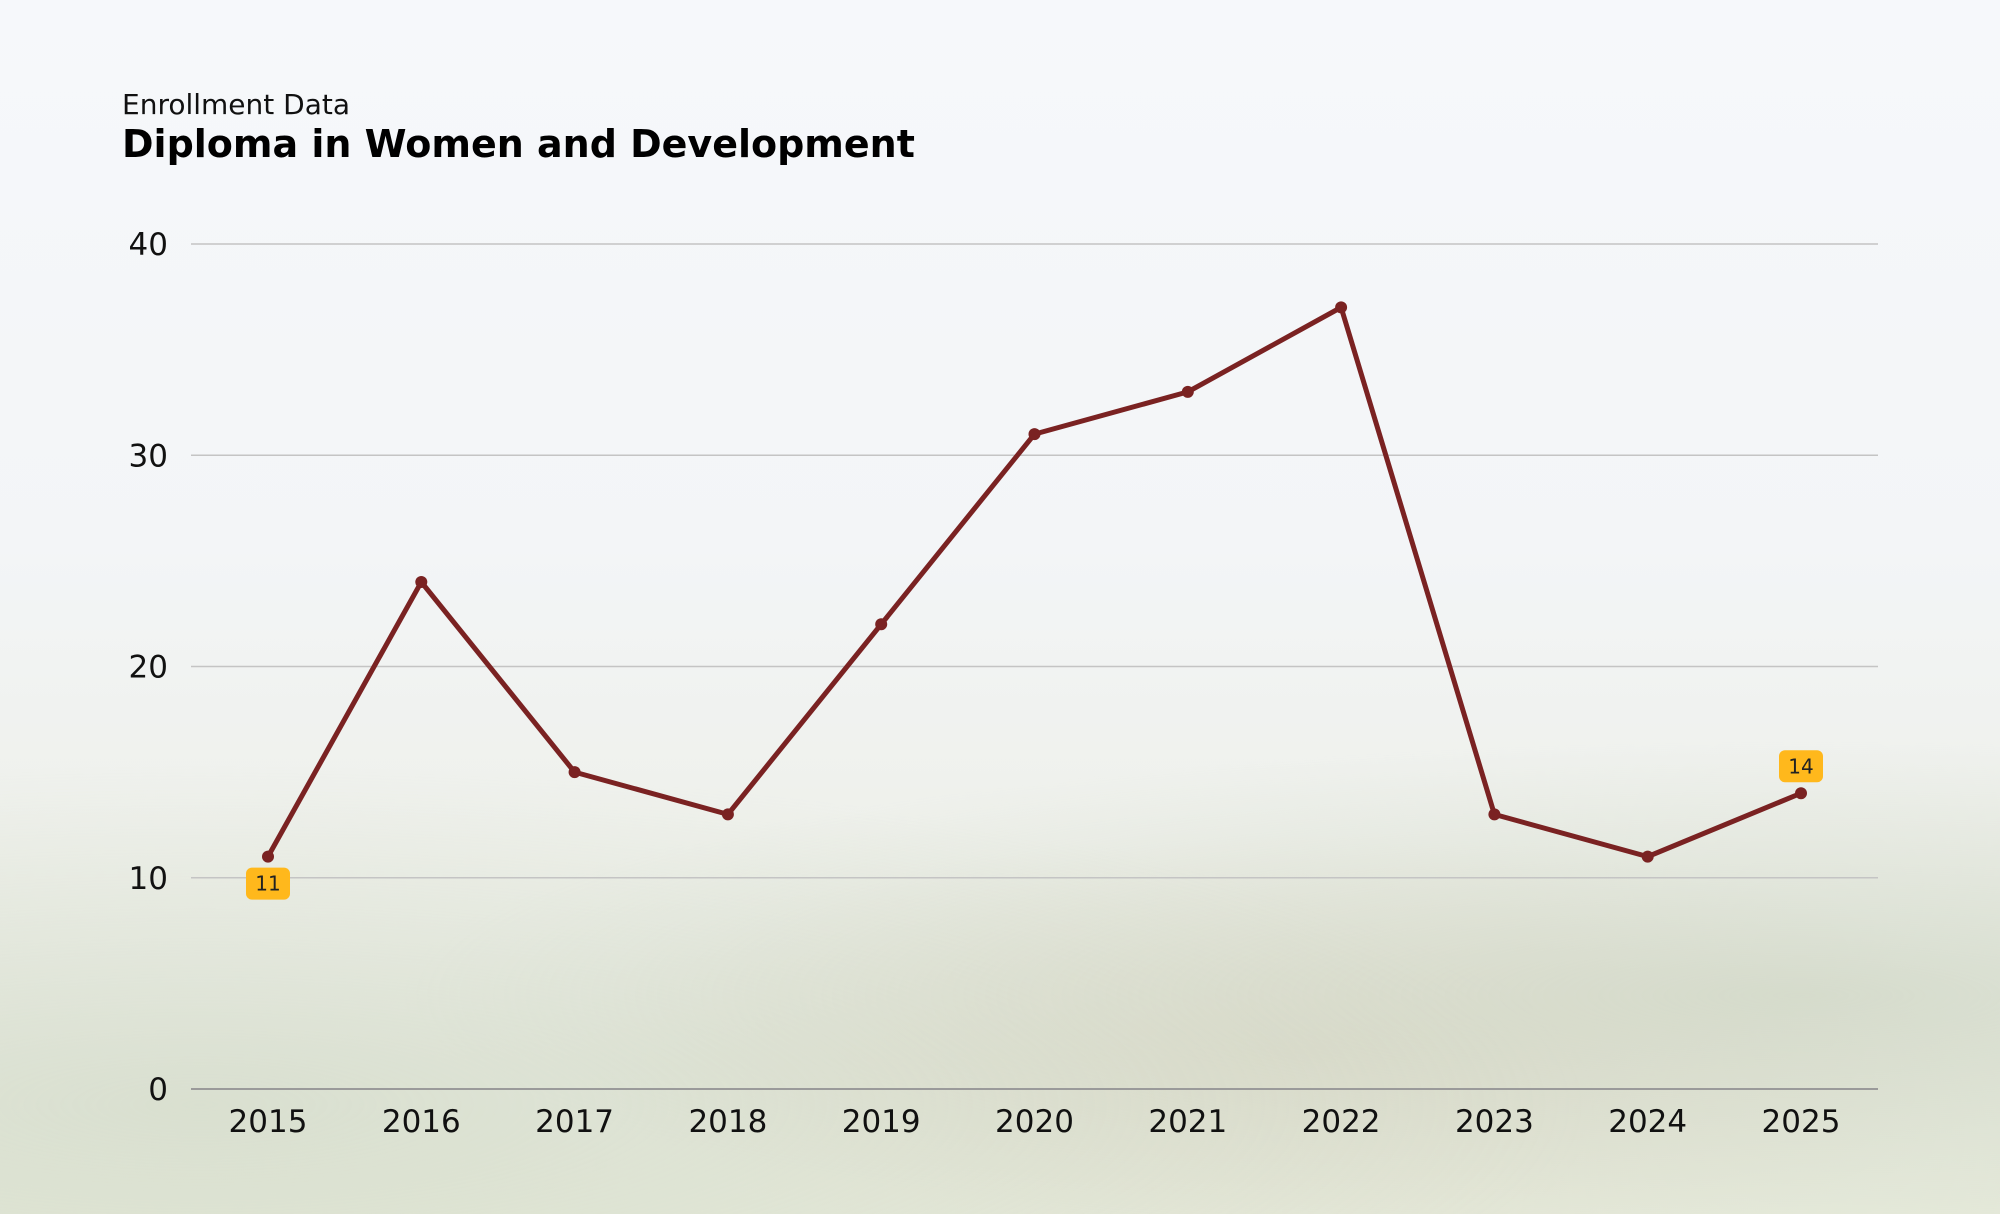 This screenshot has width=2000, height=1214. I want to click on x-tick-label: 2017, so click(574, 1122).